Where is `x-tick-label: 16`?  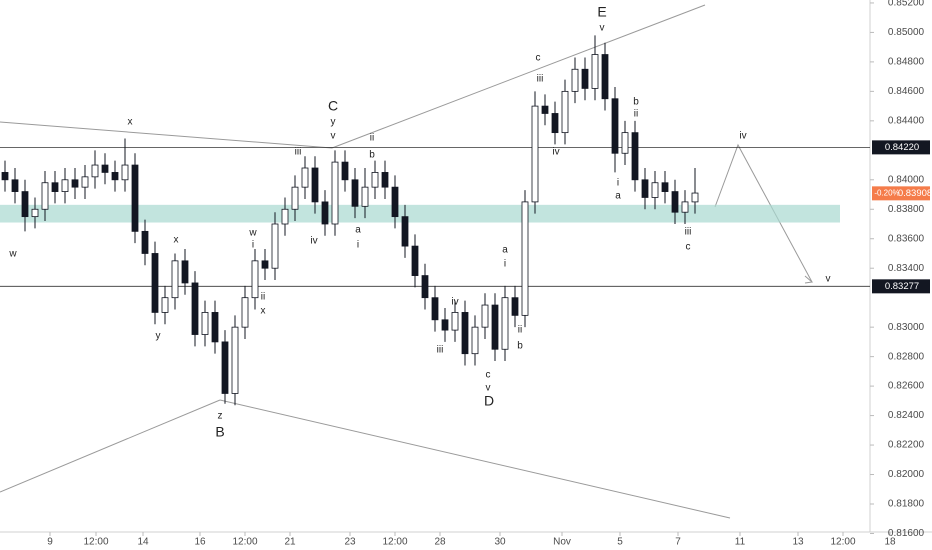
x-tick-label: 16 is located at coordinates (200, 542).